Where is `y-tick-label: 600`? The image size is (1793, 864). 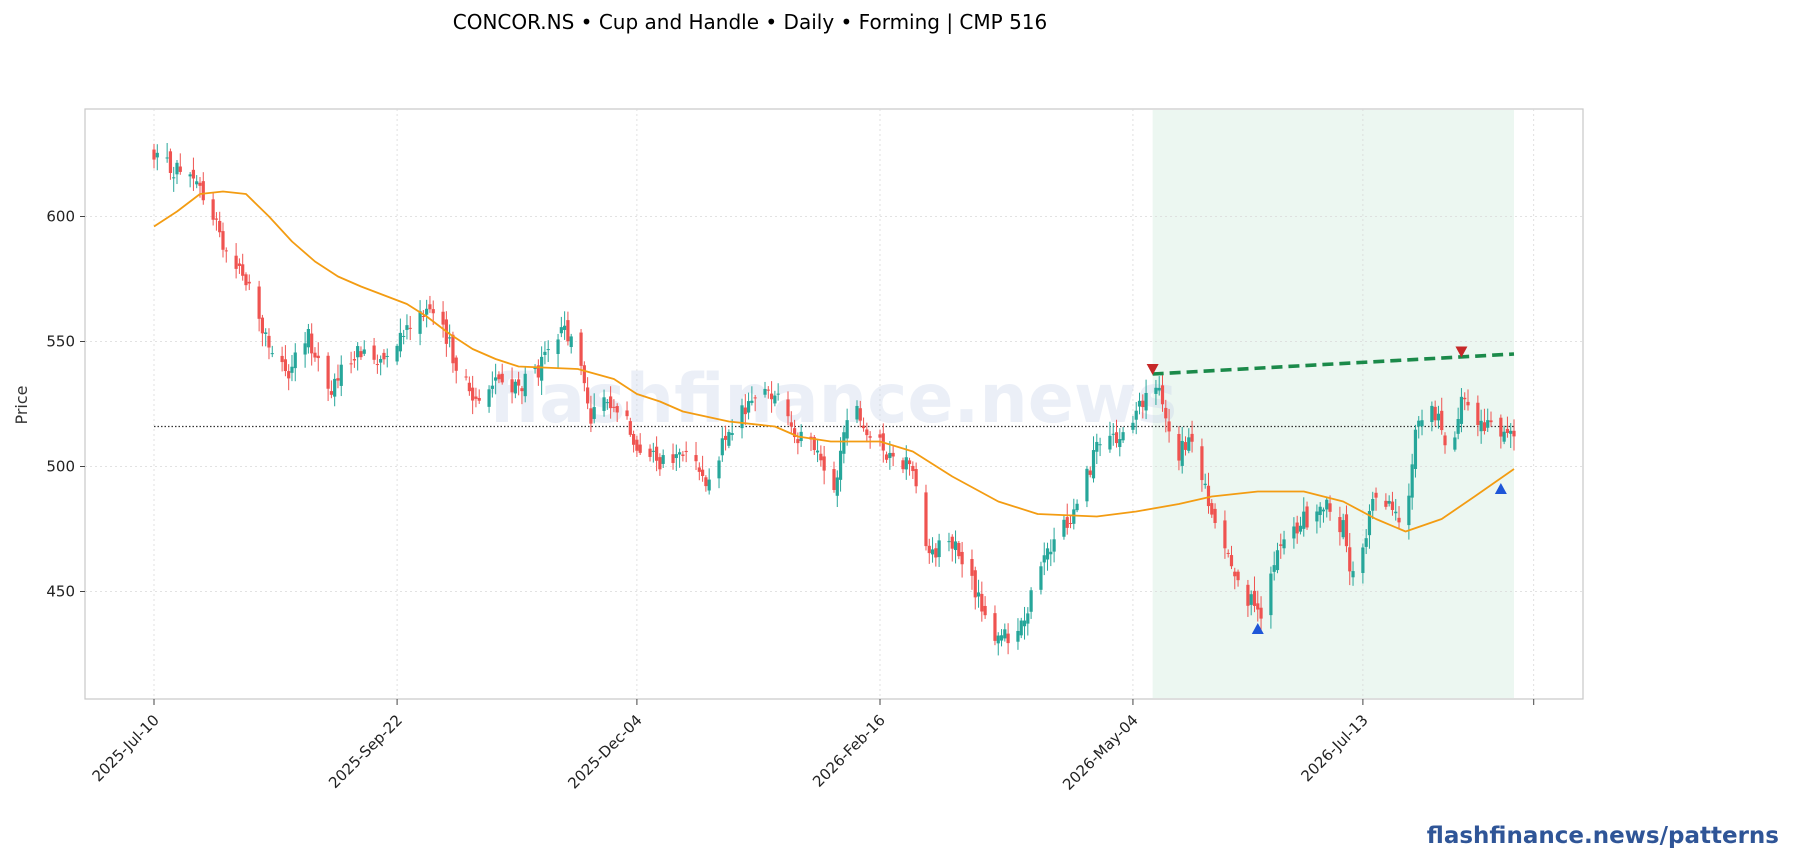
y-tick-label: 600 is located at coordinates (60, 217).